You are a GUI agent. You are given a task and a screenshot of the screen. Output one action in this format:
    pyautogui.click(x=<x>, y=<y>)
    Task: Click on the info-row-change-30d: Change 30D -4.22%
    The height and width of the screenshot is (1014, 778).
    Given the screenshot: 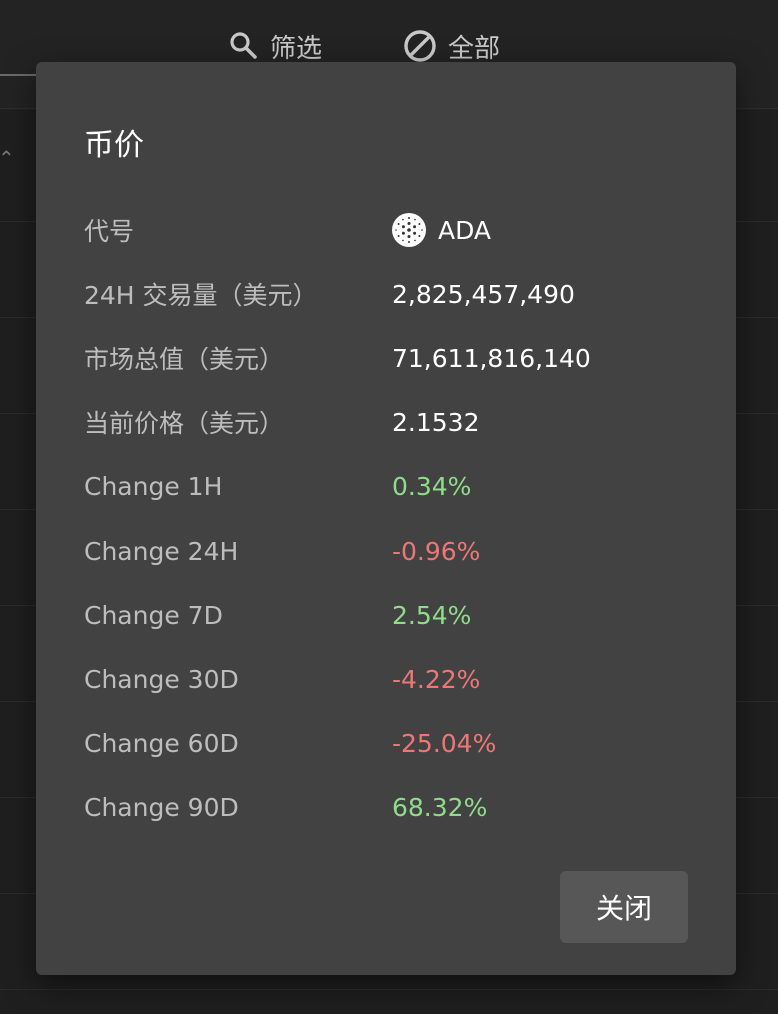 What is the action you would take?
    pyautogui.click(x=384, y=679)
    